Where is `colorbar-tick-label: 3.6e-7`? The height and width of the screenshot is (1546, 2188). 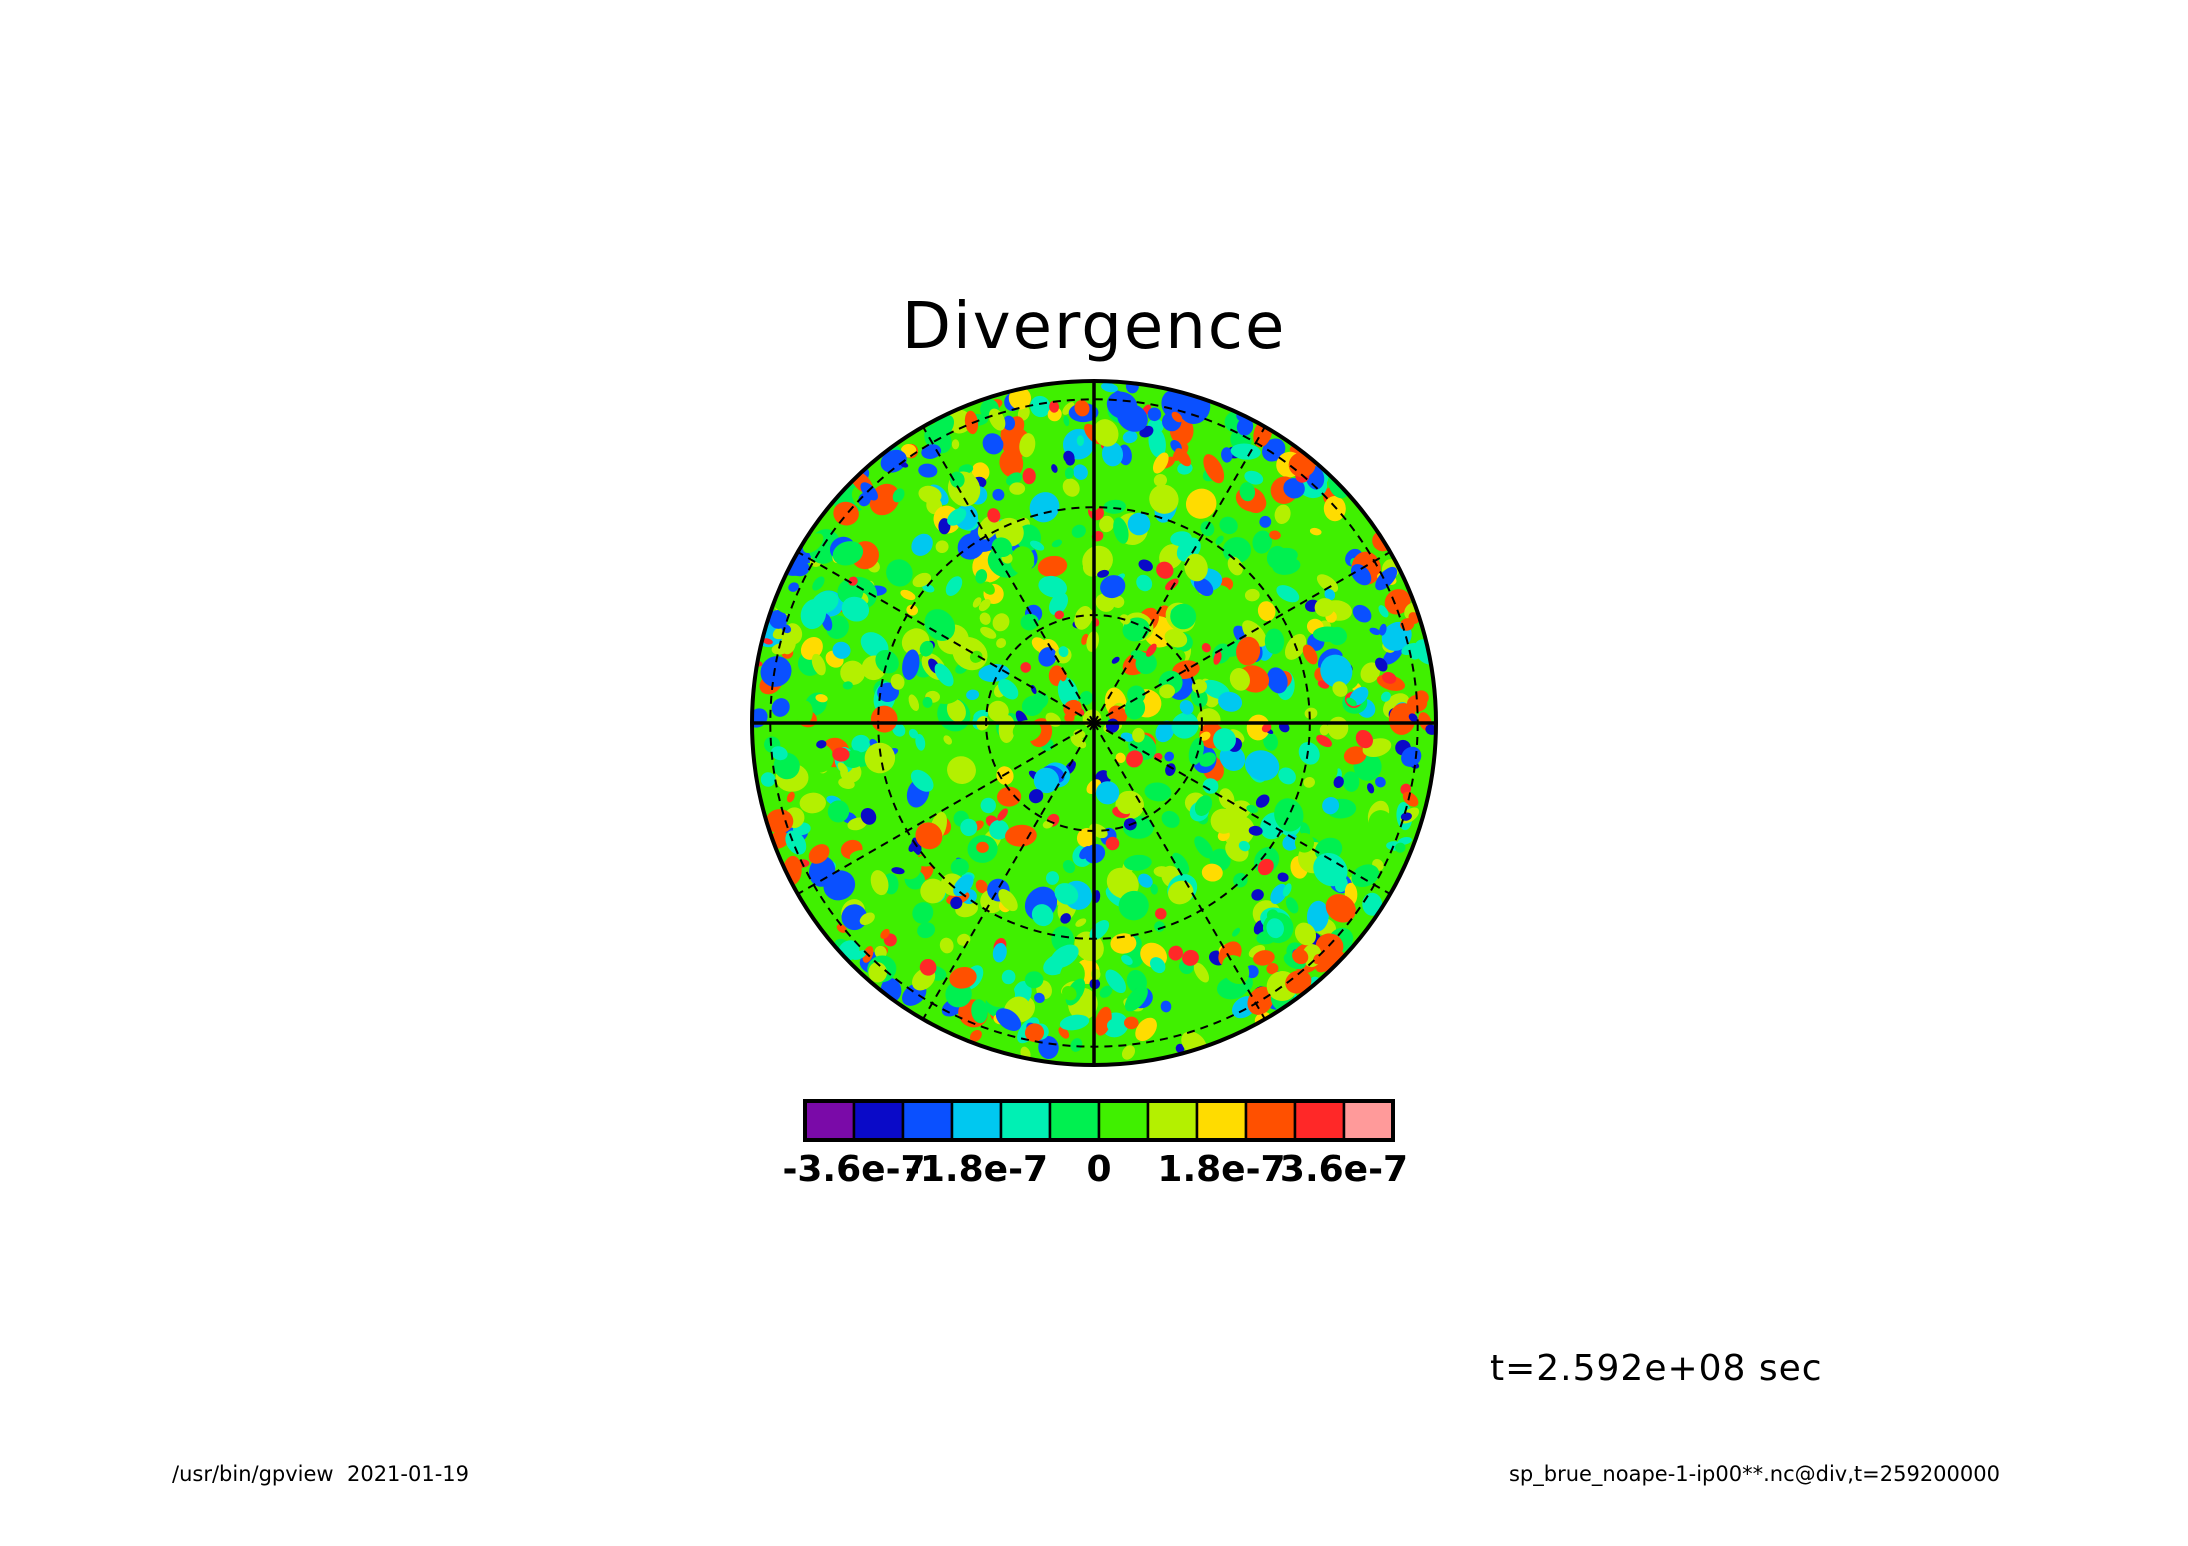
colorbar-tick-label: 3.6e-7 is located at coordinates (1344, 1169).